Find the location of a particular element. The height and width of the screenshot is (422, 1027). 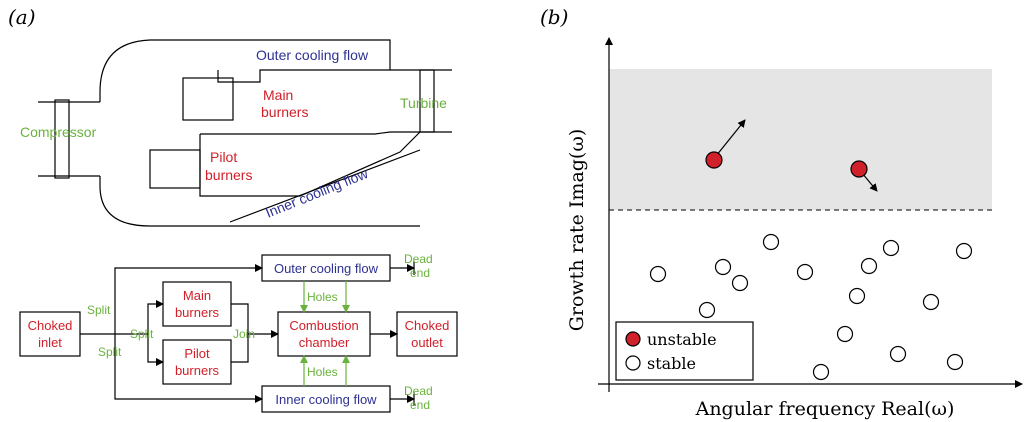

split-to-main is located at coordinates (155, 317).